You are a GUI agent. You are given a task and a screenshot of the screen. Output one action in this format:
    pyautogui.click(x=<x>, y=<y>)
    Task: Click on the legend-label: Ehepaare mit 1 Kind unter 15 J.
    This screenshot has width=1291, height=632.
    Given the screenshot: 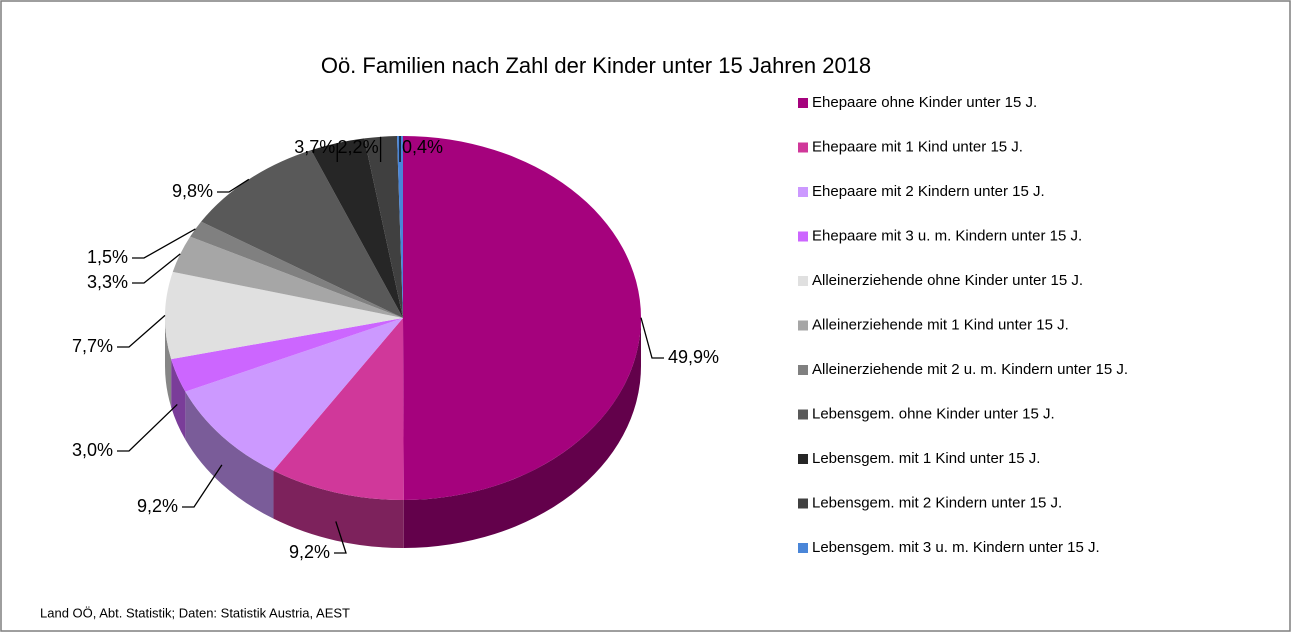 What is the action you would take?
    pyautogui.click(x=917, y=146)
    